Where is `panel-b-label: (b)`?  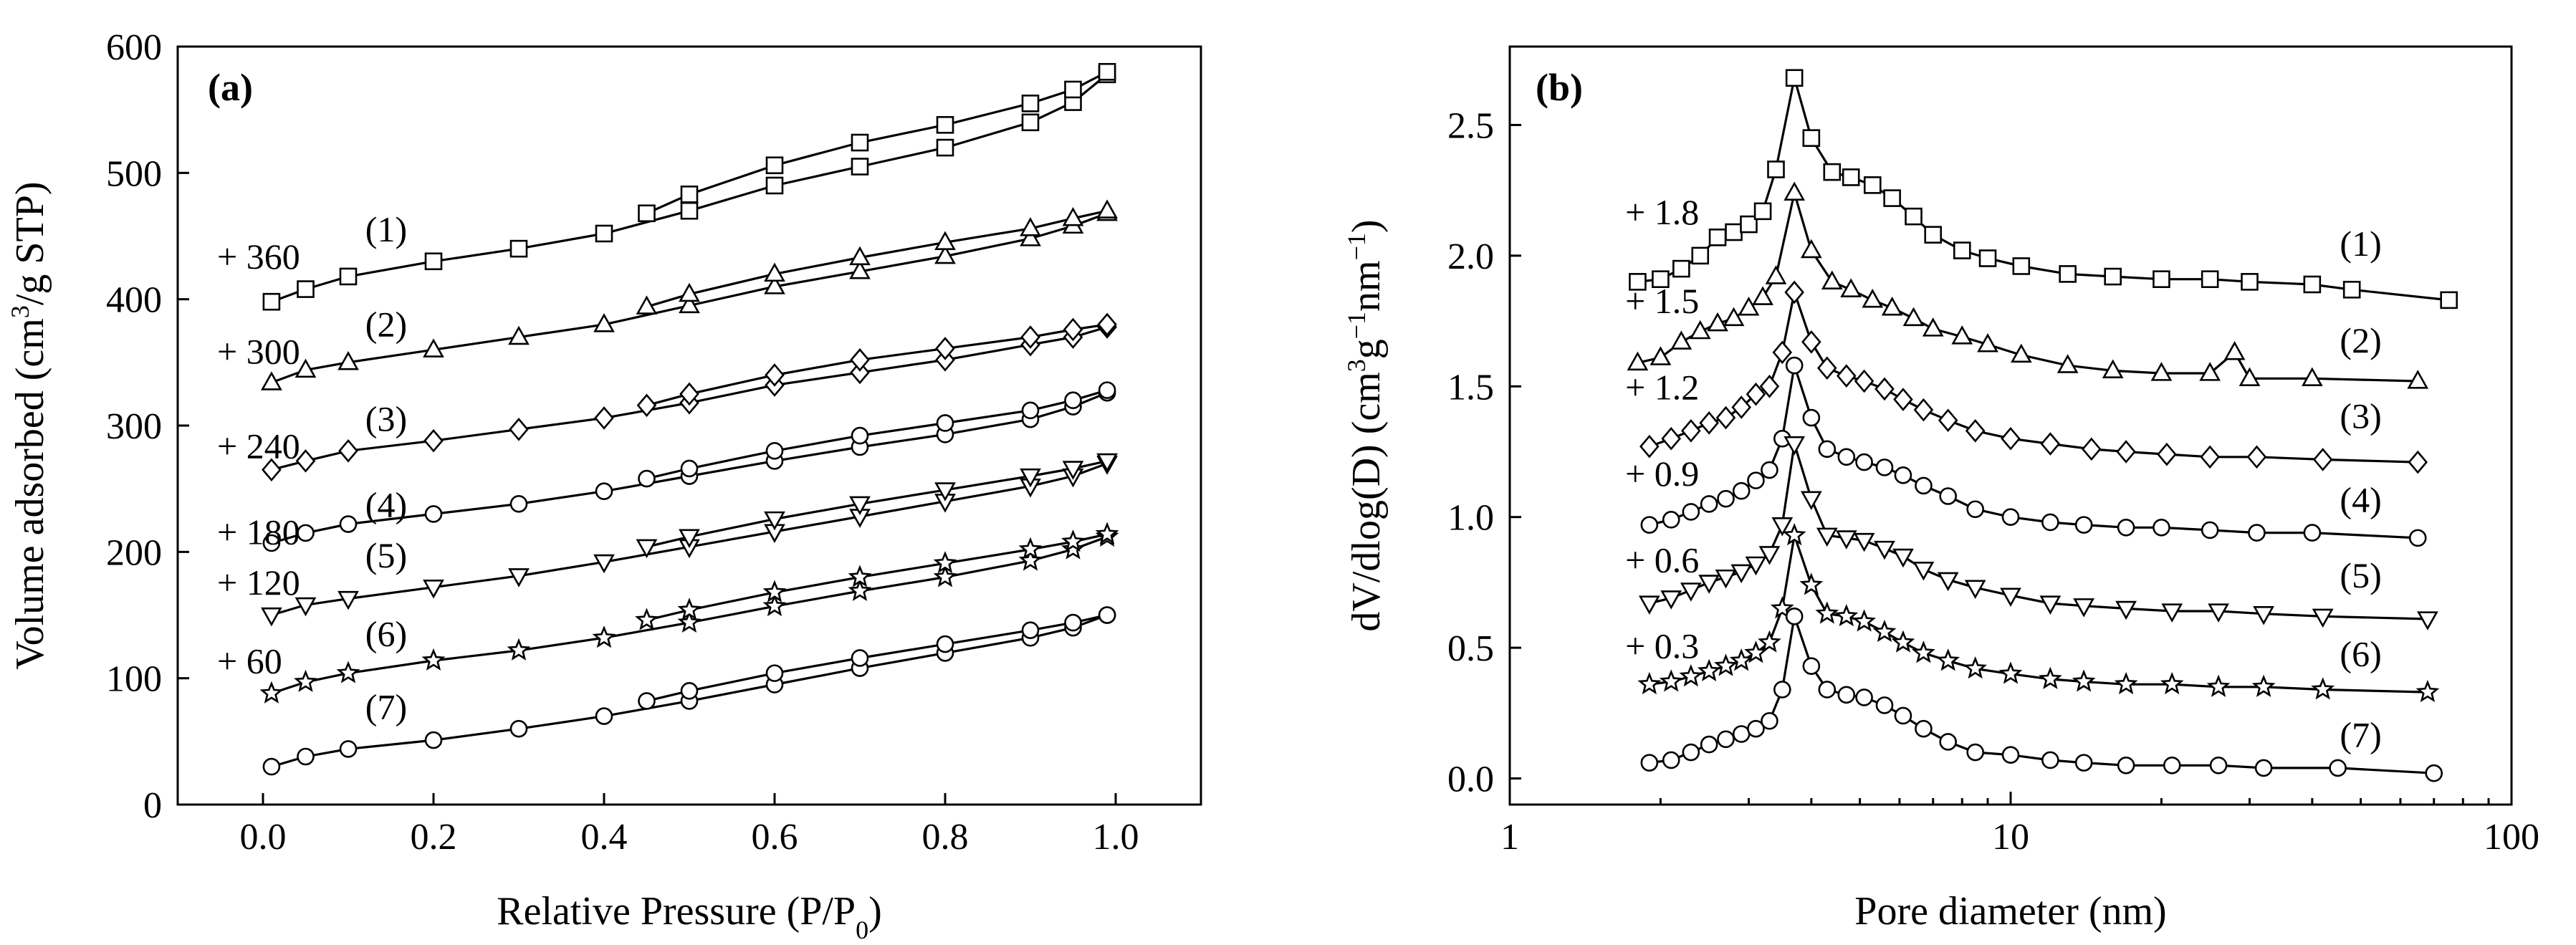
panel-b-label: (b) is located at coordinates (1559, 87).